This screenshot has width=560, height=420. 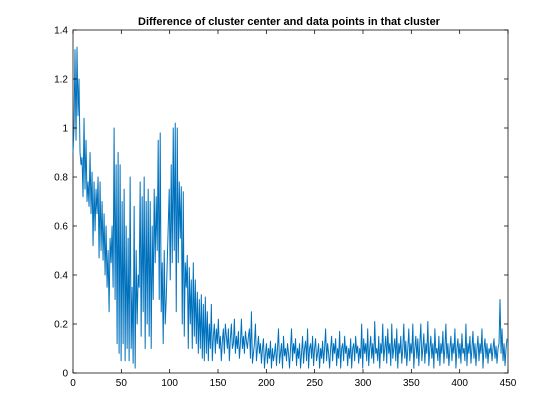 What do you see at coordinates (363, 383) in the screenshot?
I see `x-tick-label: 300` at bounding box center [363, 383].